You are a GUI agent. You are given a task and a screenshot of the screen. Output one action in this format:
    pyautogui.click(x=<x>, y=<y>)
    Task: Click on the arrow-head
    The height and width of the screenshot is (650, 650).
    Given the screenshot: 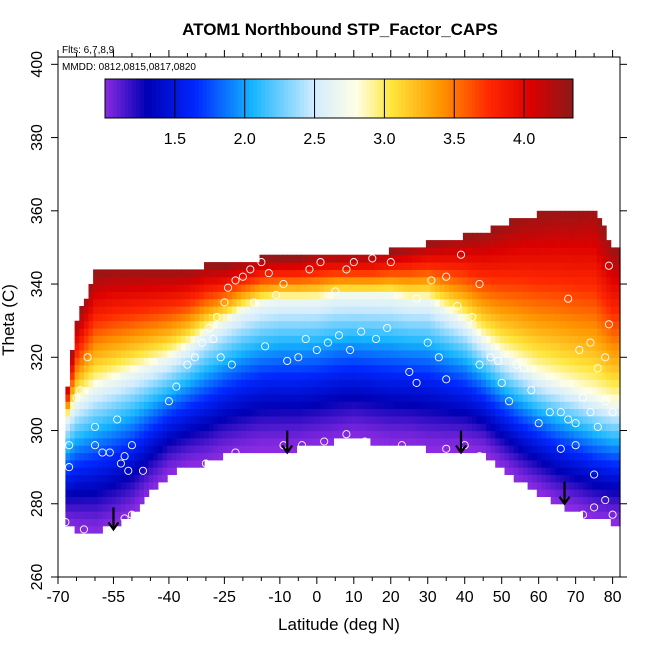 What is the action you would take?
    pyautogui.click(x=287, y=449)
    